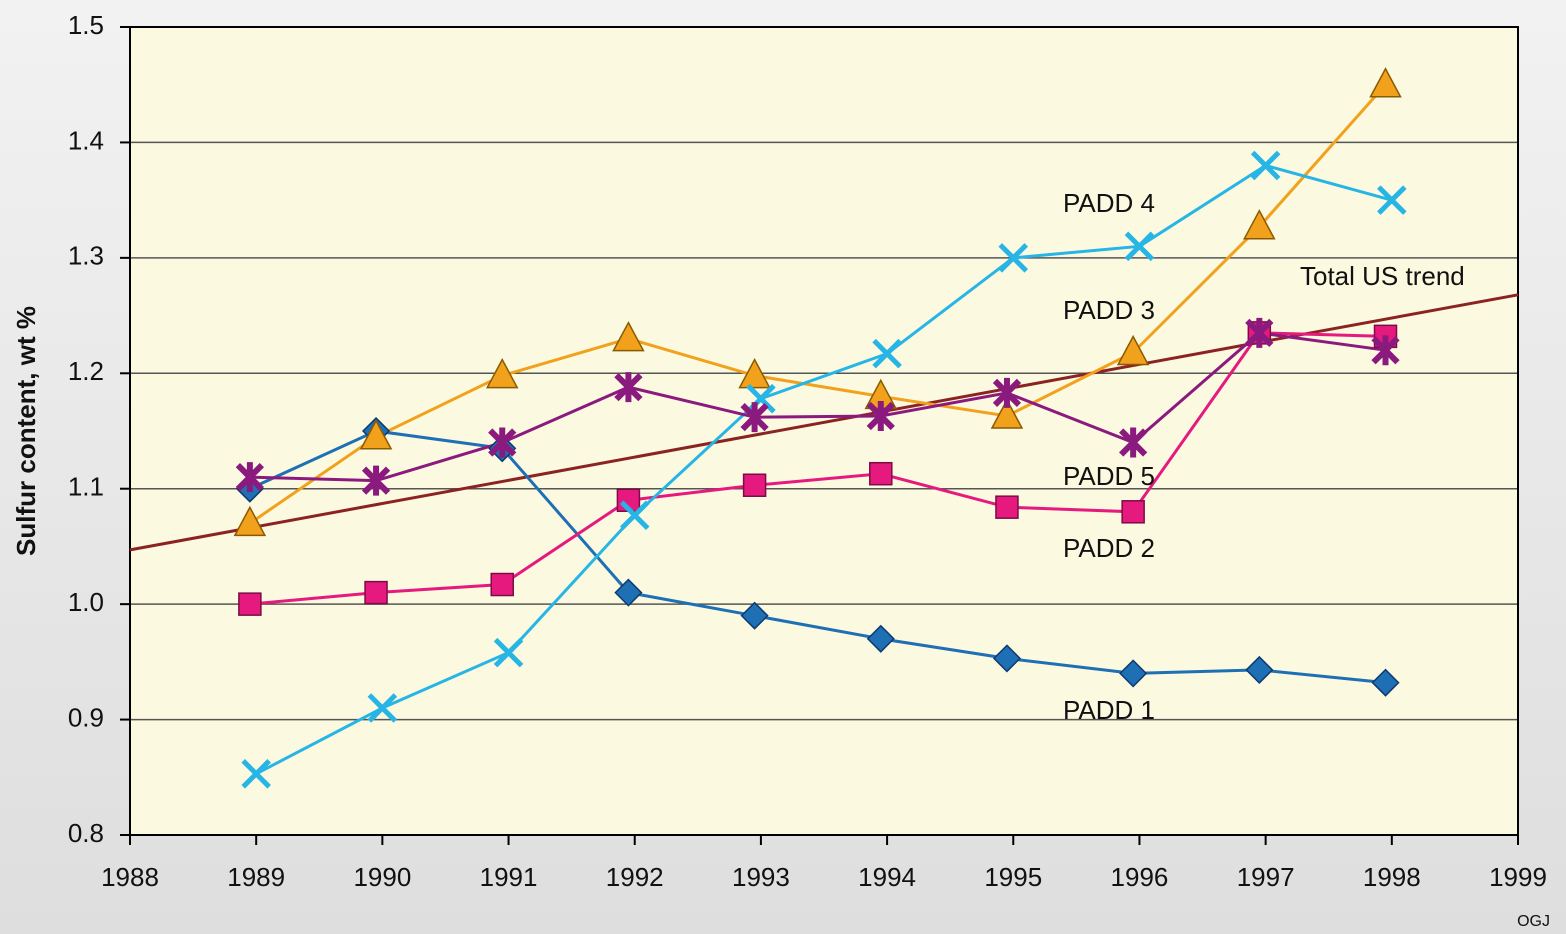  What do you see at coordinates (817, 407) in the screenshot?
I see `series-line` at bounding box center [817, 407].